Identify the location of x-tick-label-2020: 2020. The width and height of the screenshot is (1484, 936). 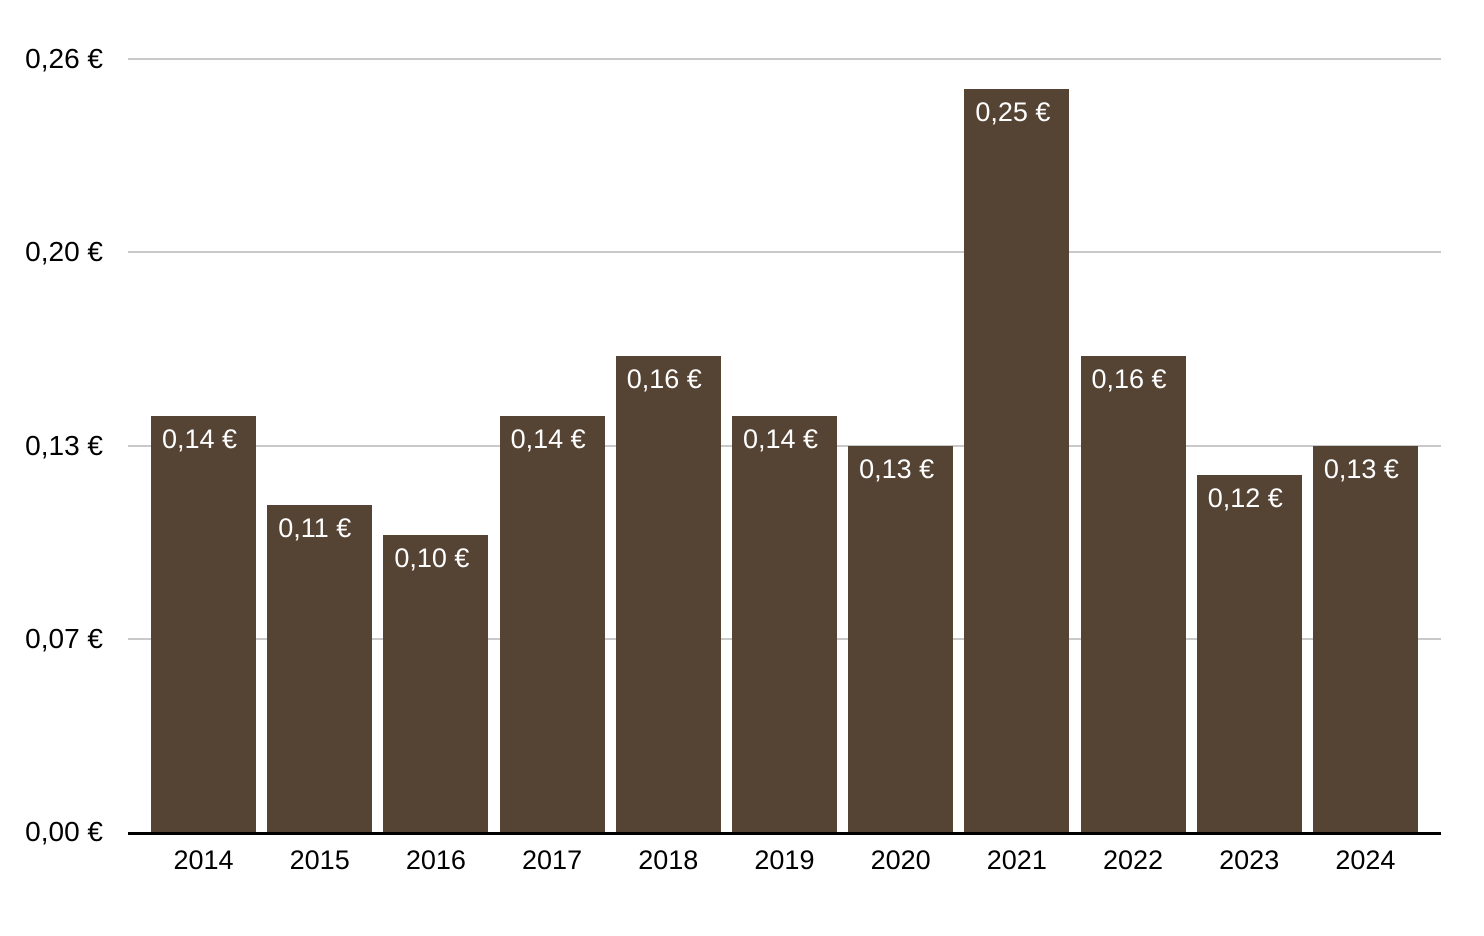
(900, 860).